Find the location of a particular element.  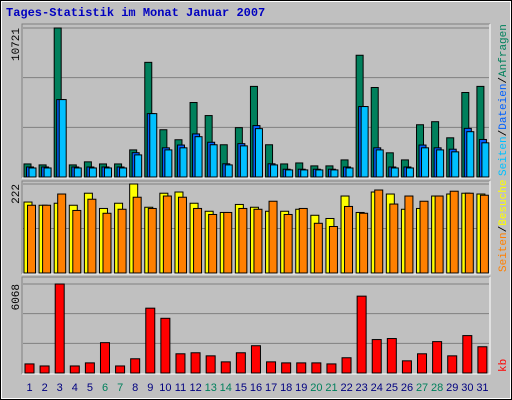

x-tick-label: 9 is located at coordinates (150, 388).